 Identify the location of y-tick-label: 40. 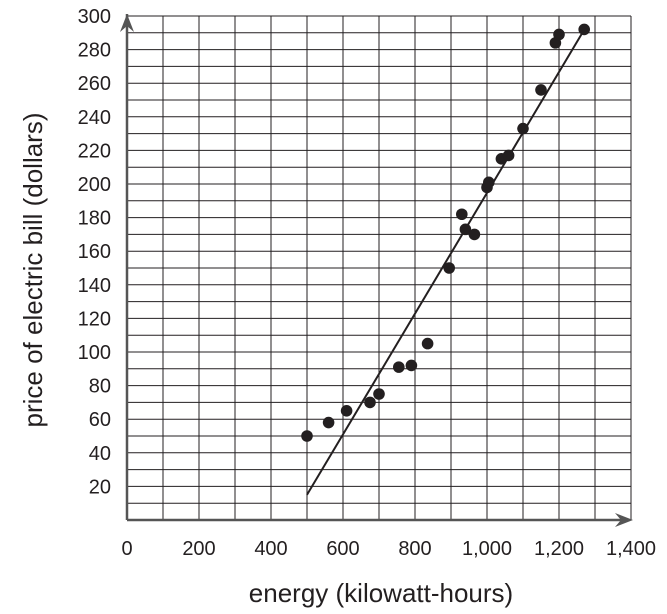
(100, 454).